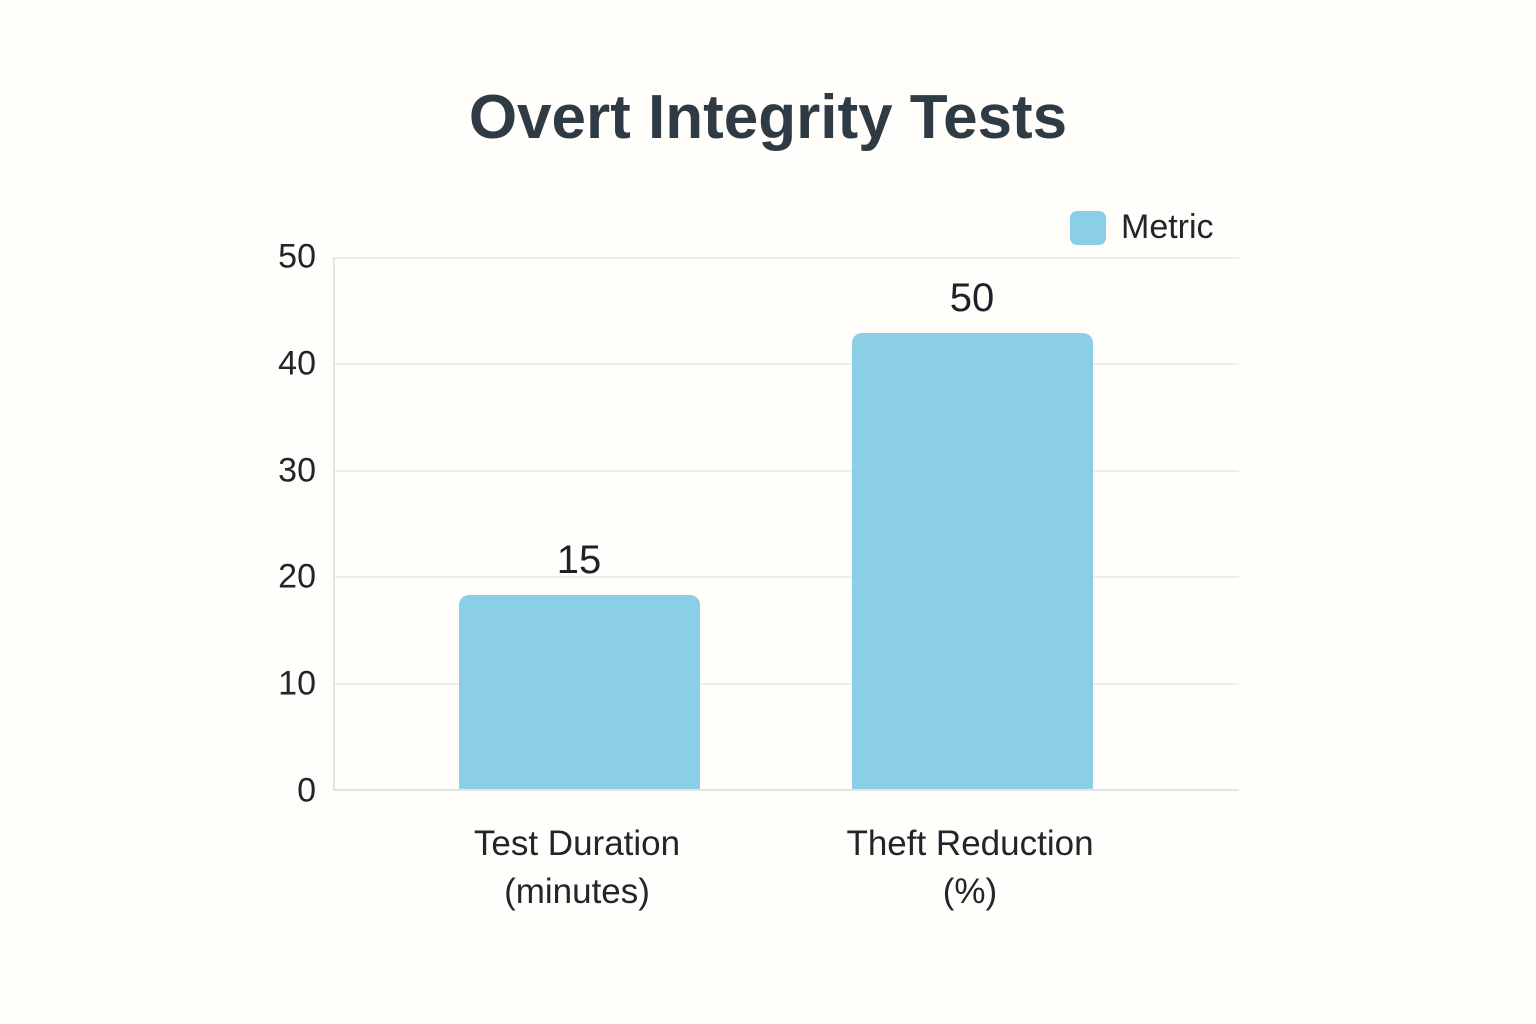 The width and height of the screenshot is (1536, 1024). I want to click on x-category-label-line1: Theft Reduction, so click(970, 843).